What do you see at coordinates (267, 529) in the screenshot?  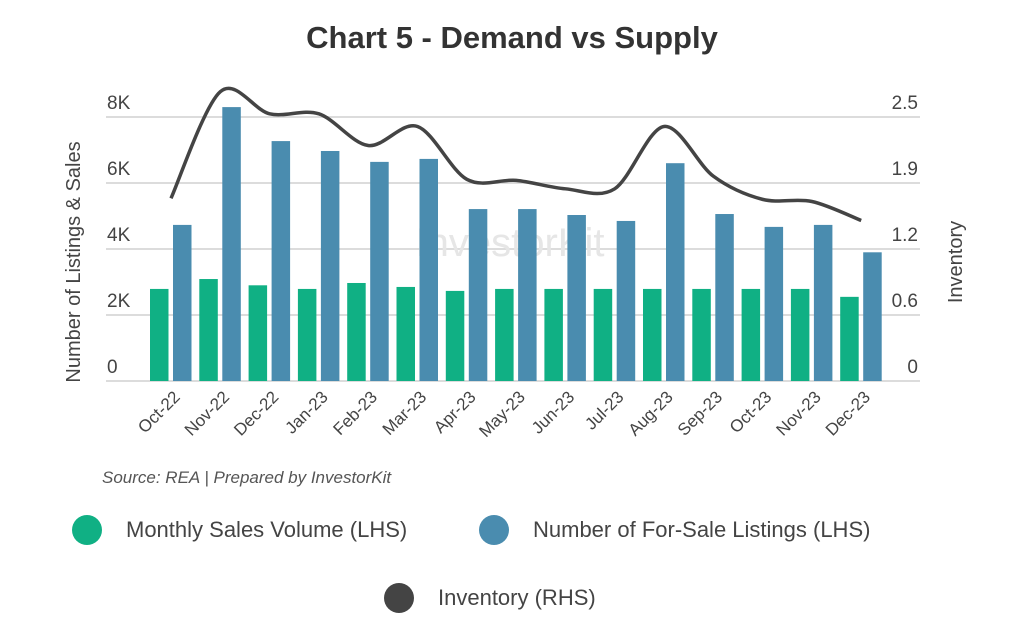 I see `legend-label-sales: Monthly Sales Volume (LHS)` at bounding box center [267, 529].